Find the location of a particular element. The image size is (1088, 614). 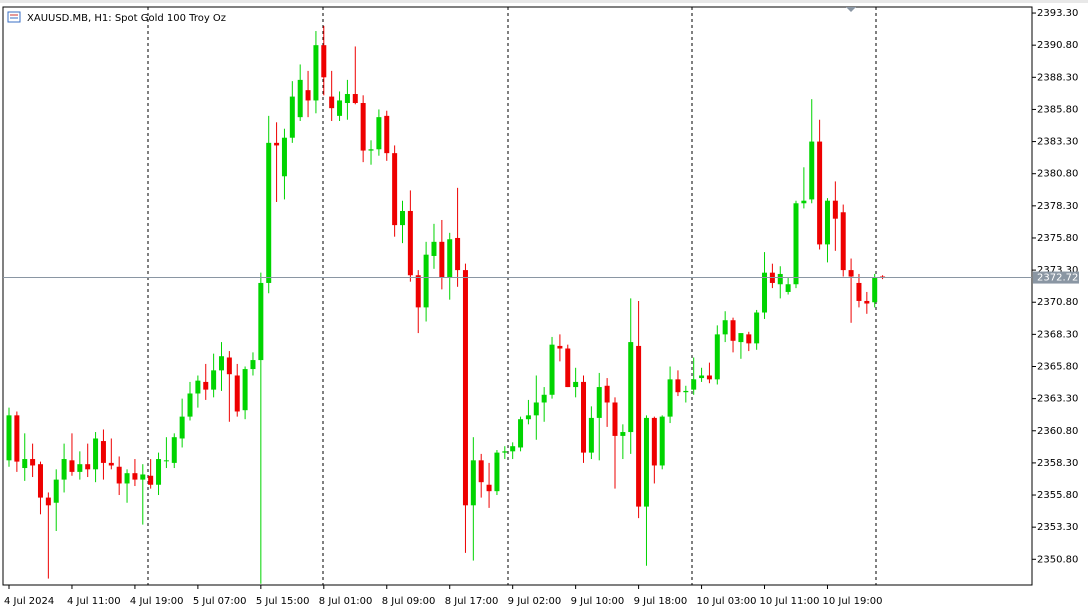

y-tick-label: 2365.80 is located at coordinates (1057, 366).